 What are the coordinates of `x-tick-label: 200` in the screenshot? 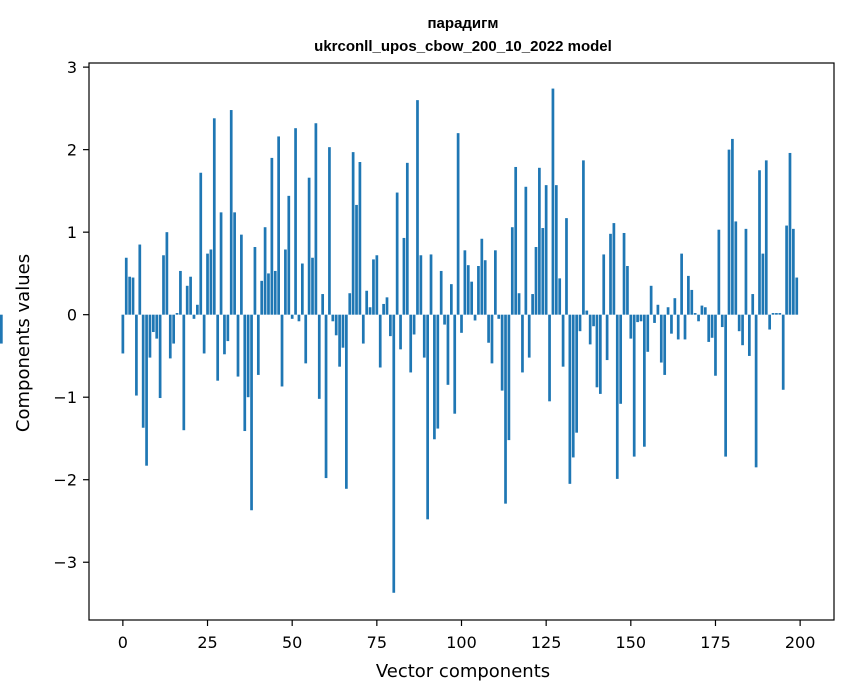 It's located at (800, 642).